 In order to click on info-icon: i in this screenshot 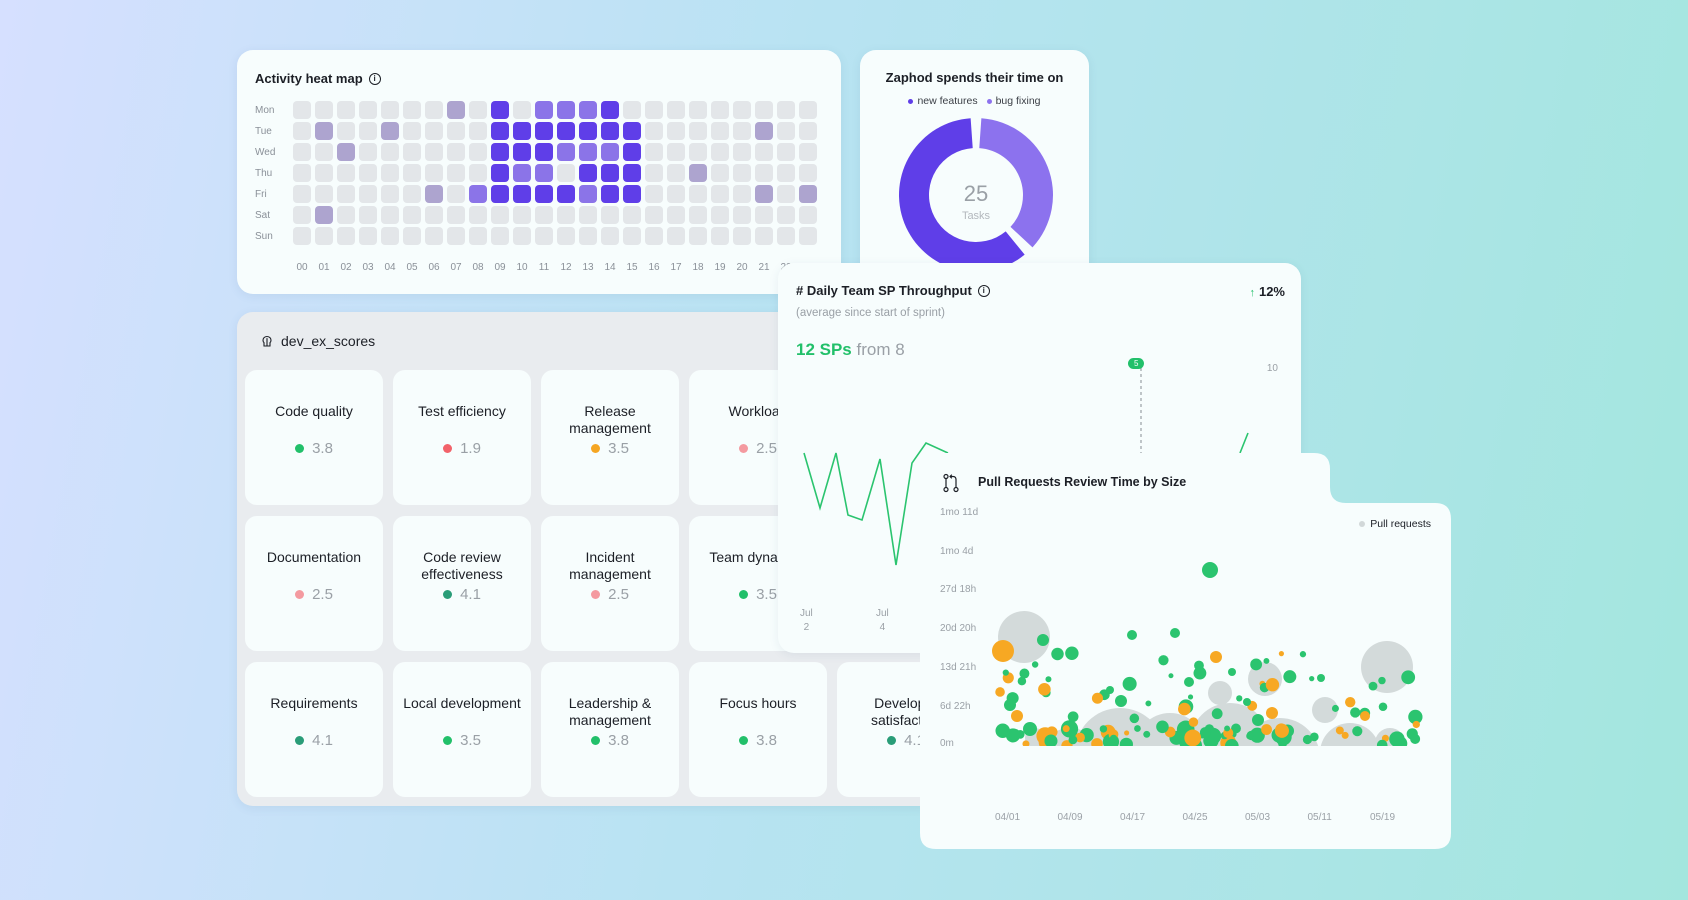, I will do `click(983, 290)`.